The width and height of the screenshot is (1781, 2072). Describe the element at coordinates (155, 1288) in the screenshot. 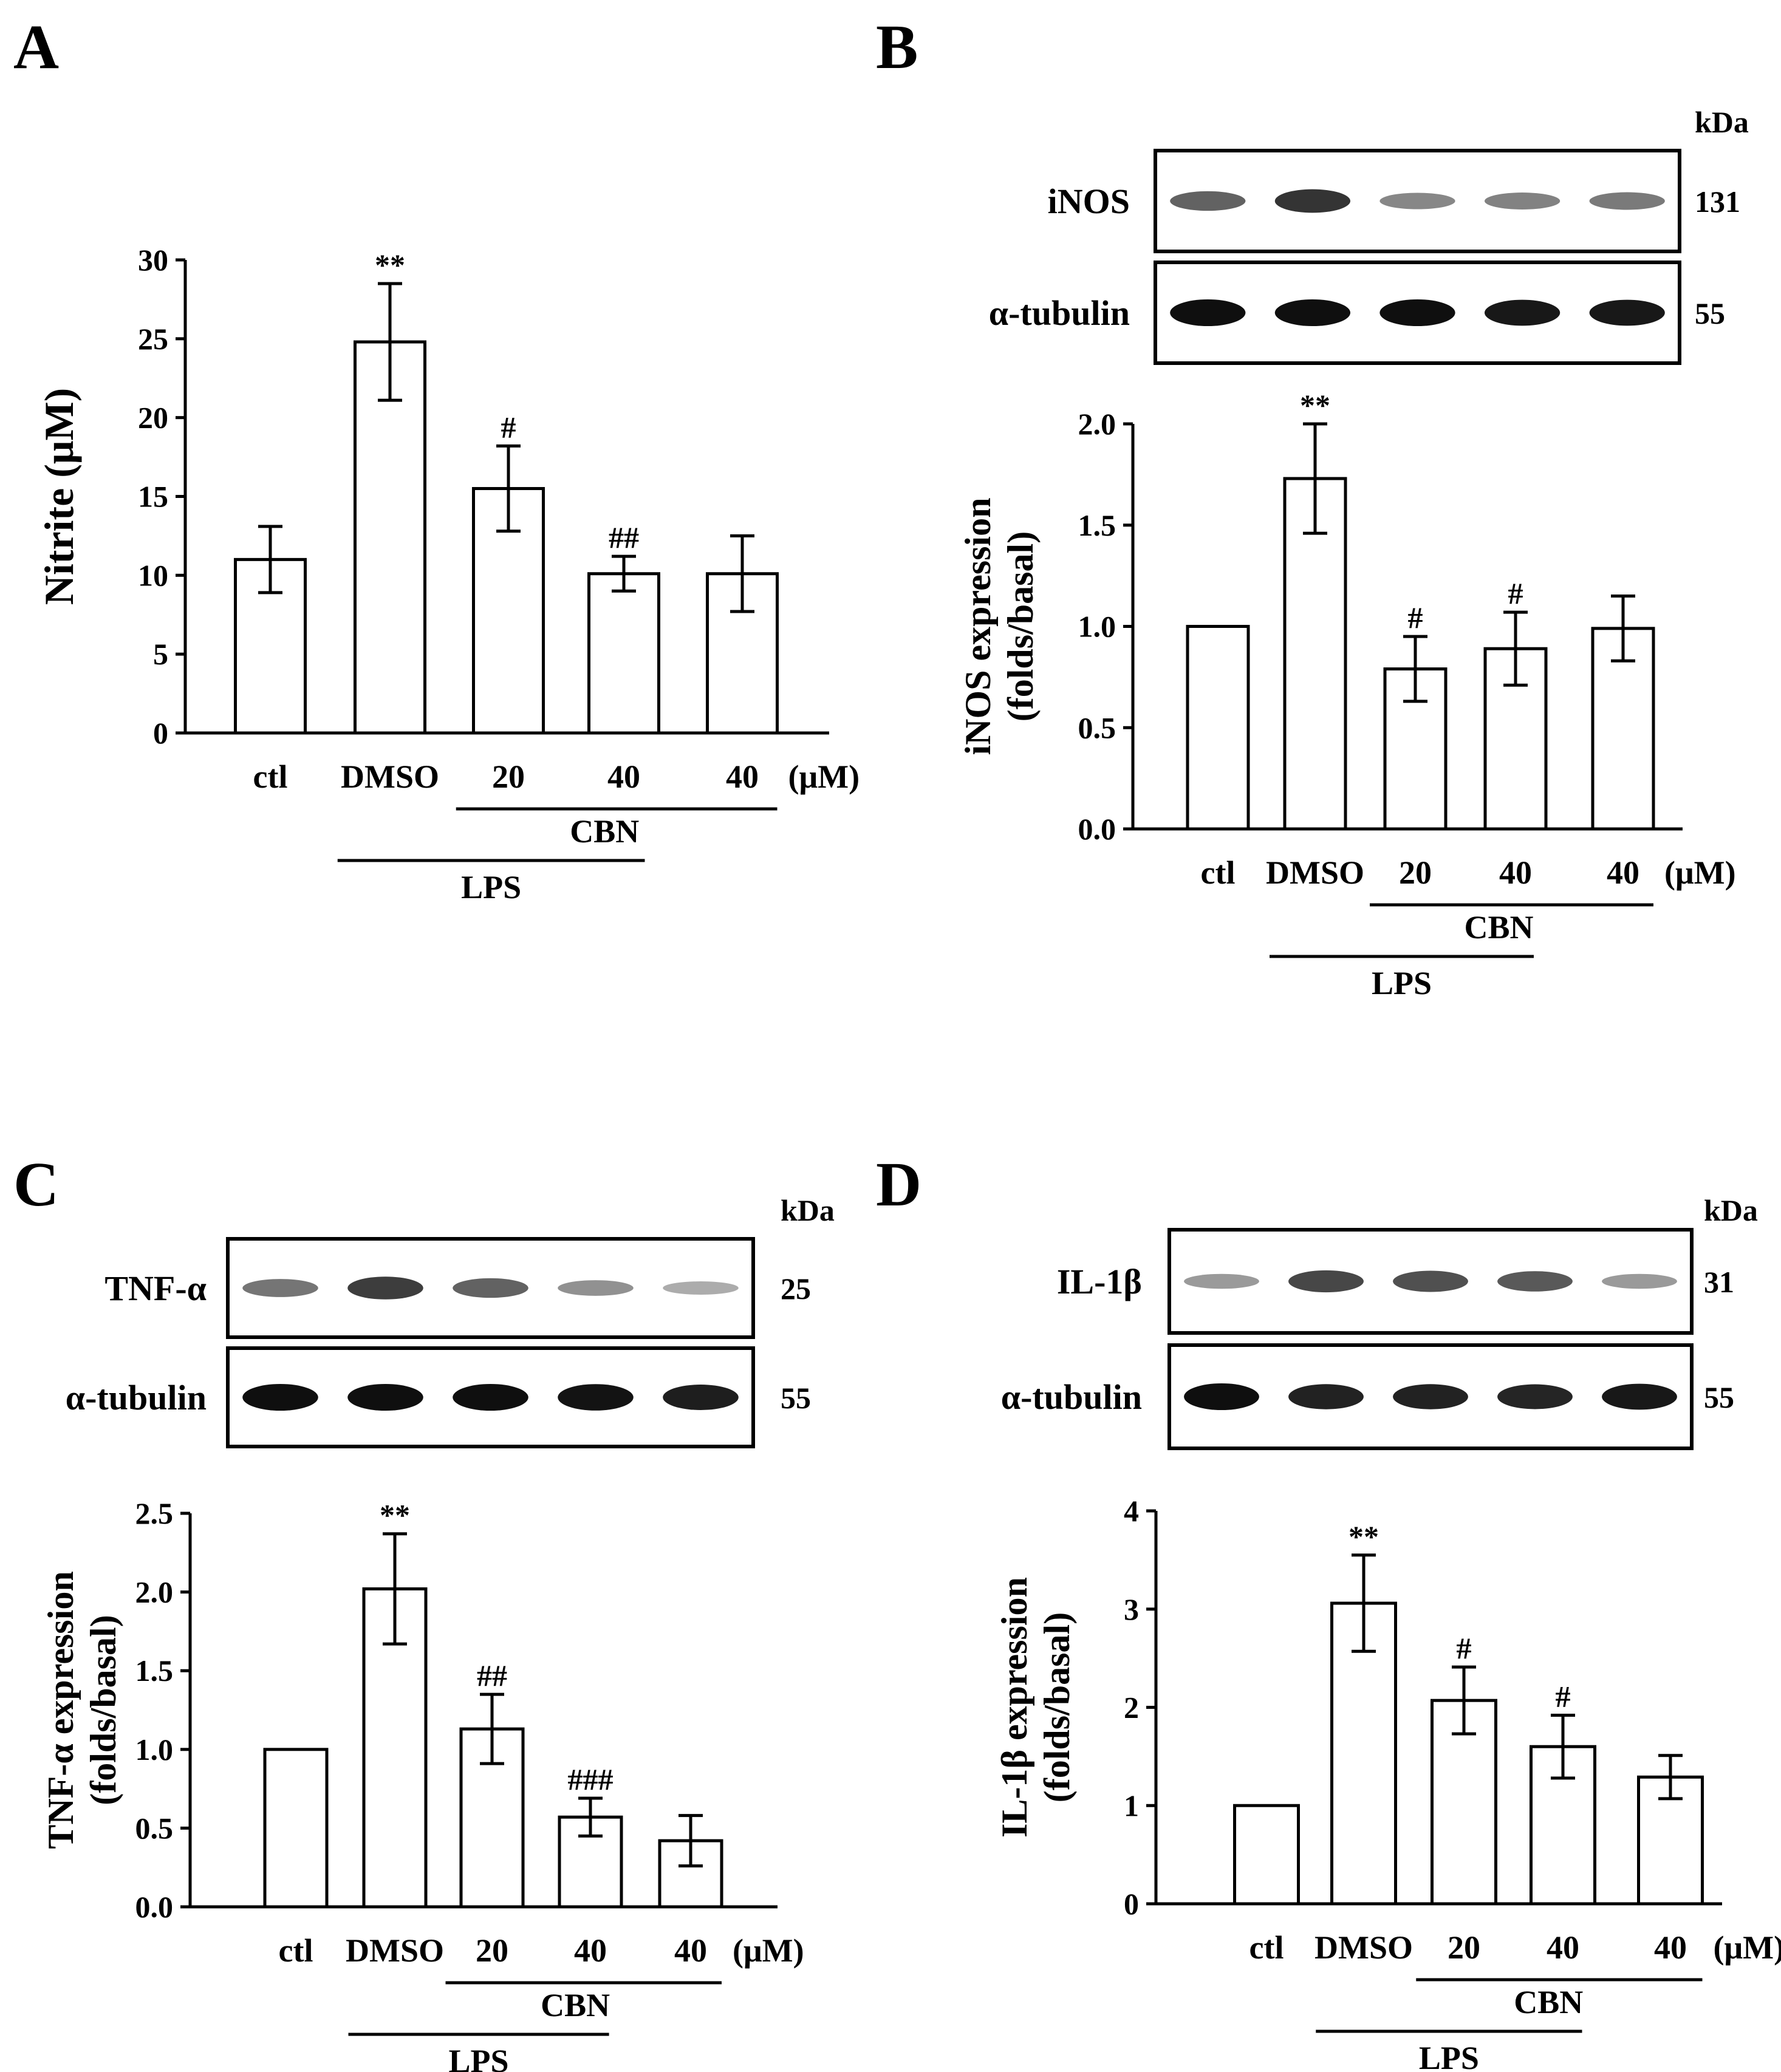

I see `blot-label: TNF-α` at that location.